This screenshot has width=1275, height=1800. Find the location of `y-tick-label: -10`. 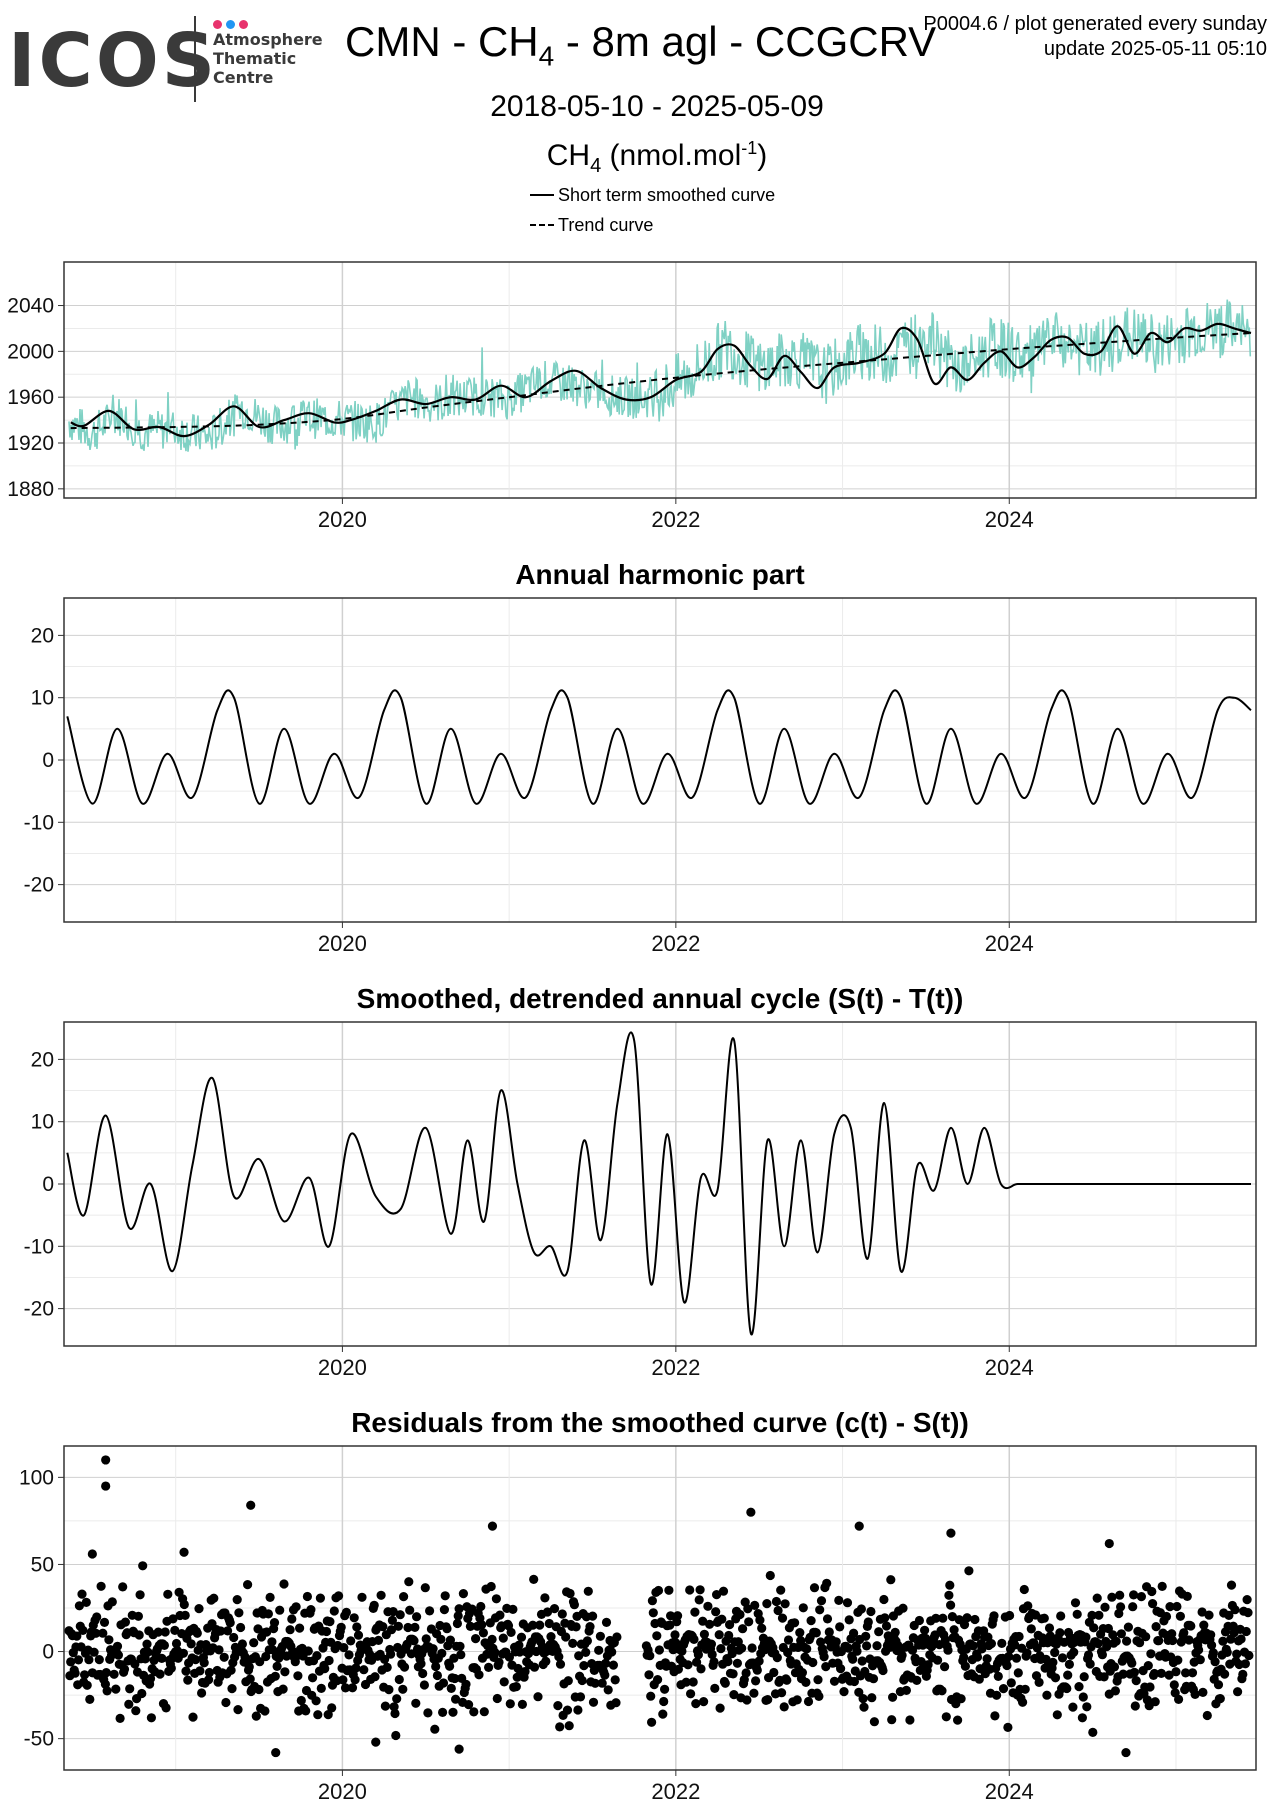

y-tick-label: -10 is located at coordinates (39, 822).